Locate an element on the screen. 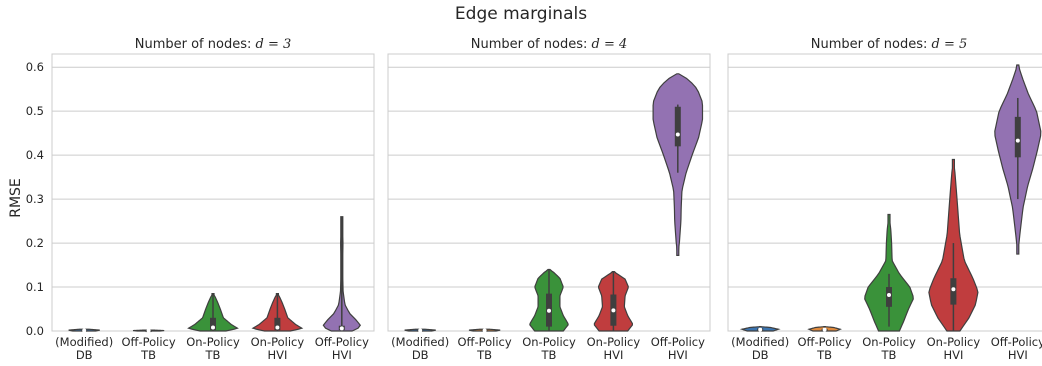 This screenshot has height=366, width=1042. panel-title-math: d = 5 is located at coordinates (950, 44).